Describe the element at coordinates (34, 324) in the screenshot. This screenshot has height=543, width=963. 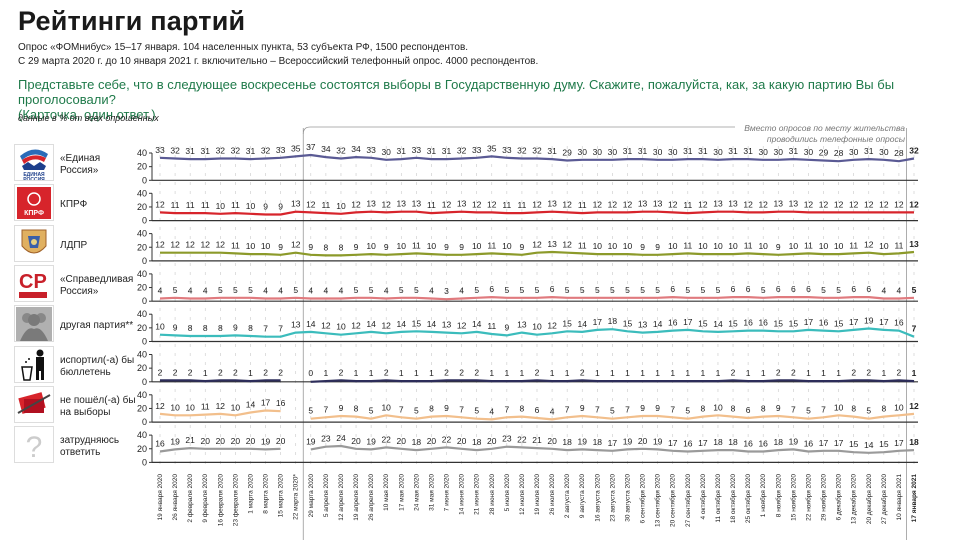
I see `people-icon` at that location.